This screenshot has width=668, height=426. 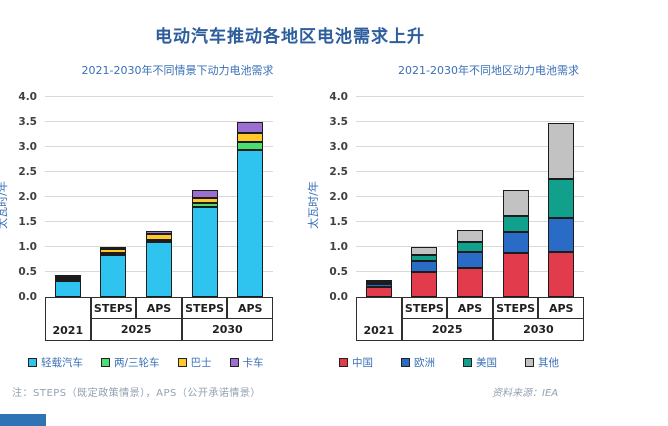 I want to click on axis-group-box: 2025, so click(x=447, y=329).